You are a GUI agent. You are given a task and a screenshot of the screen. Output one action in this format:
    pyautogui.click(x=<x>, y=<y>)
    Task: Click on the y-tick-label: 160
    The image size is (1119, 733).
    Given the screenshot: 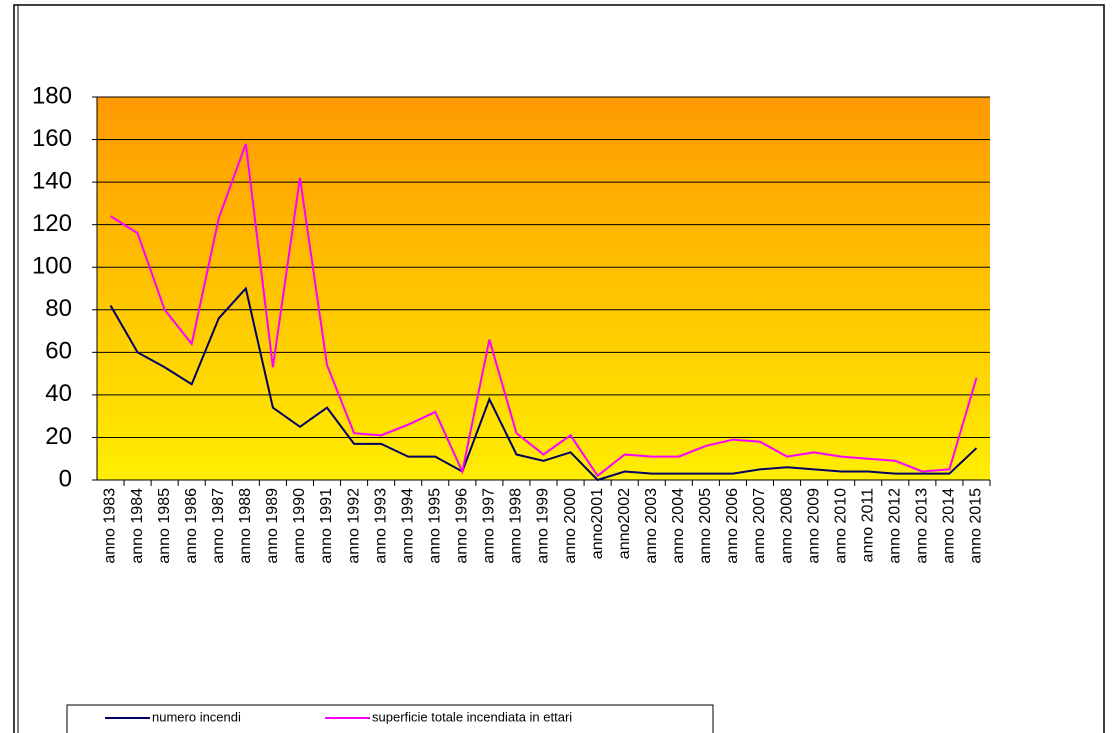 What is the action you would take?
    pyautogui.click(x=52, y=138)
    